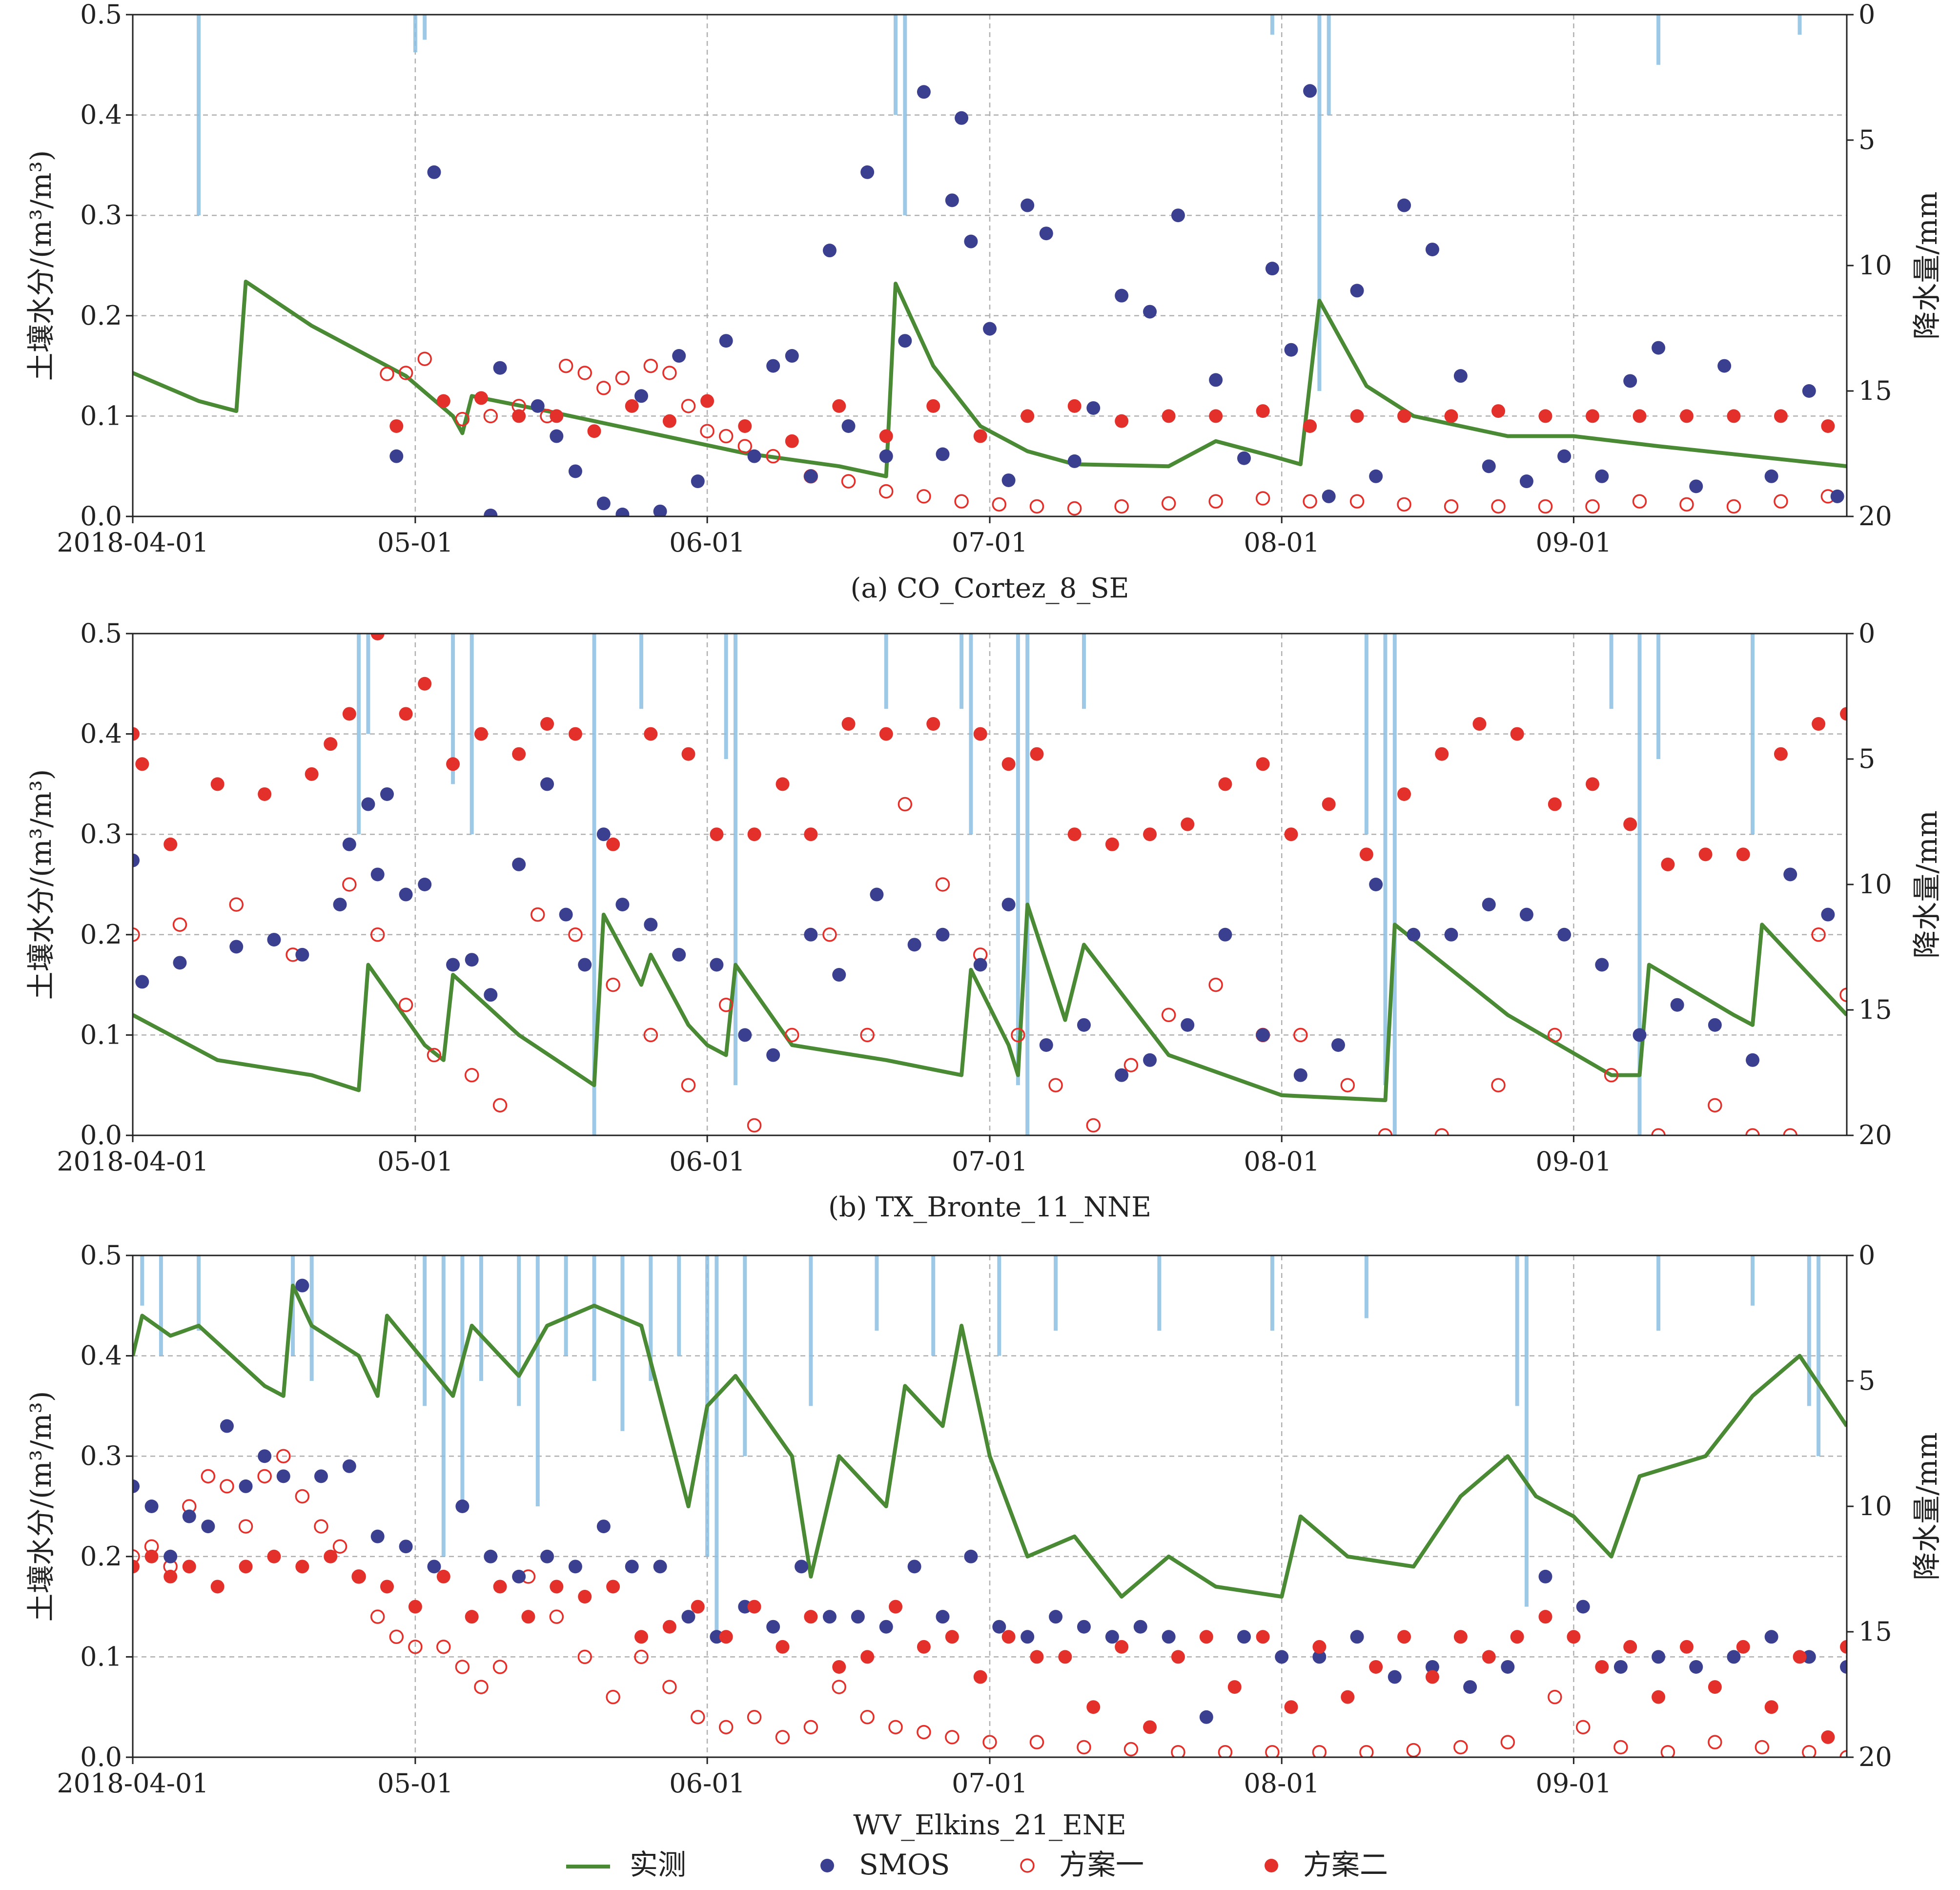 The width and height of the screenshot is (1960, 1890). I want to click on observed-line, so click(990, 1003).